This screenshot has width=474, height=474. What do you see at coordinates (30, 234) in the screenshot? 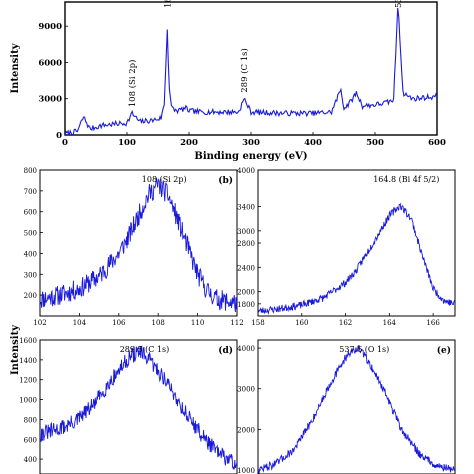
I see `y-tick-label: 500` at bounding box center [30, 234].